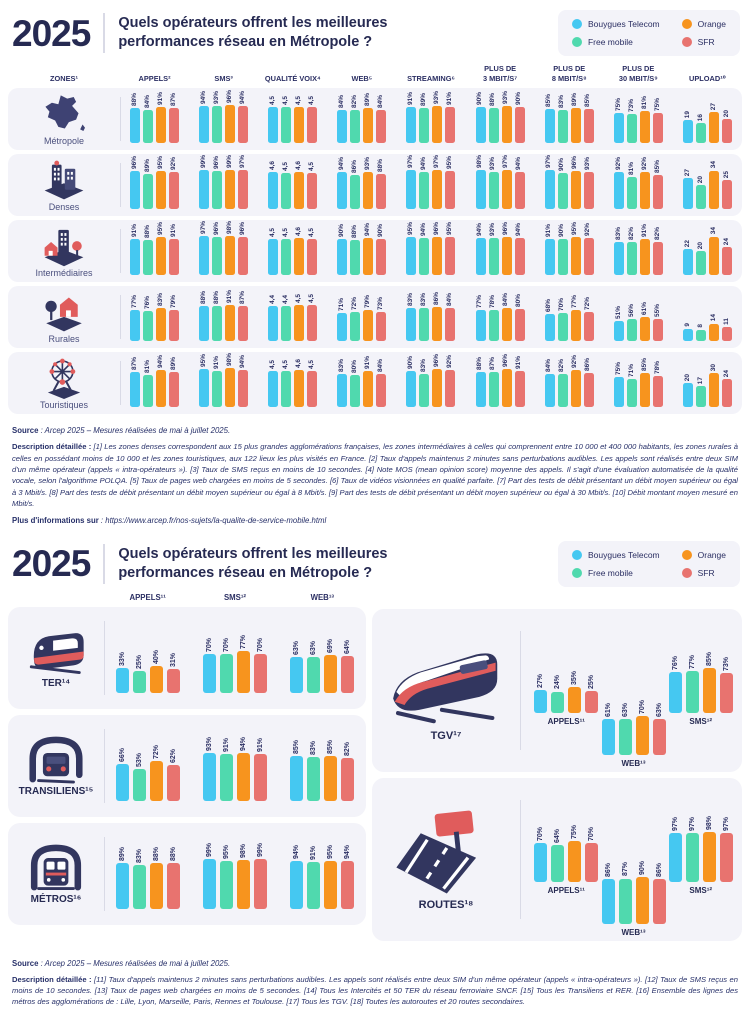  What do you see at coordinates (631, 121) in the screenshot?
I see `bar-unit-free: 73%` at bounding box center [631, 121].